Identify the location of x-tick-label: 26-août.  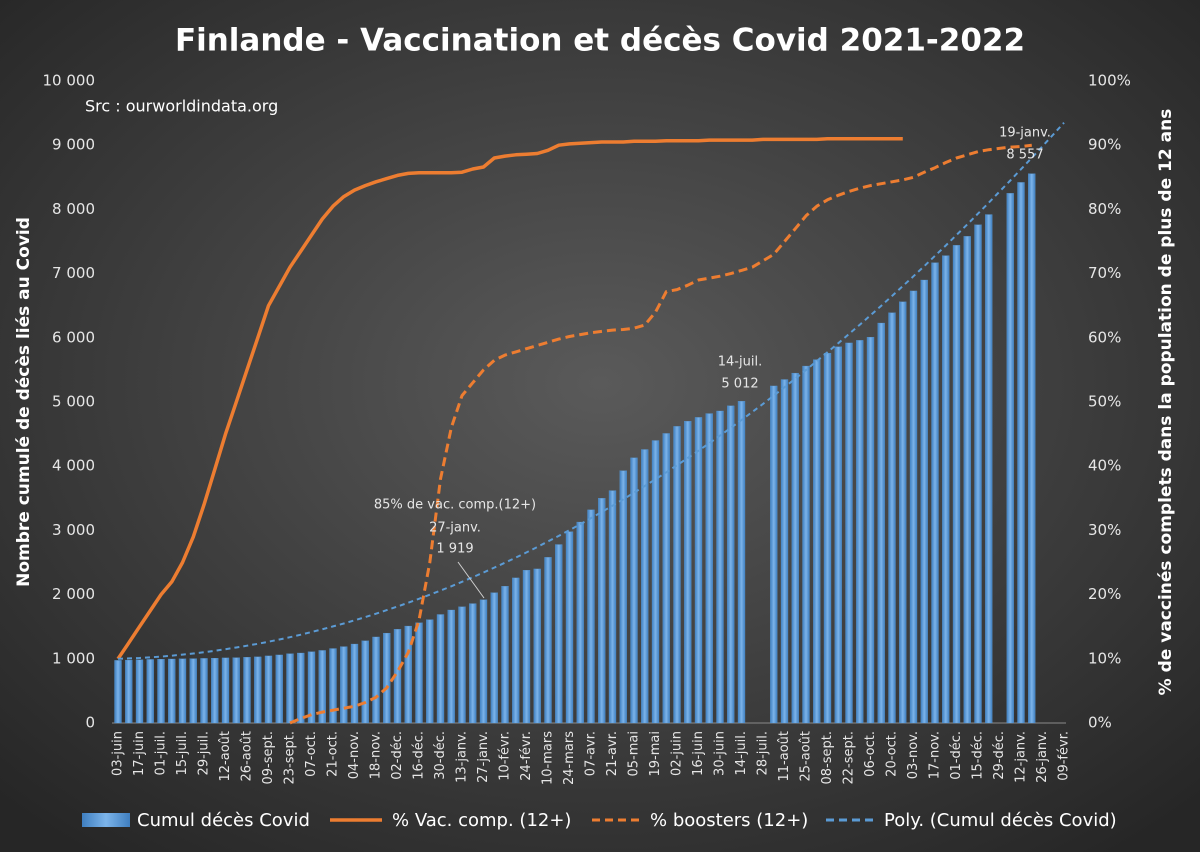
(247, 756).